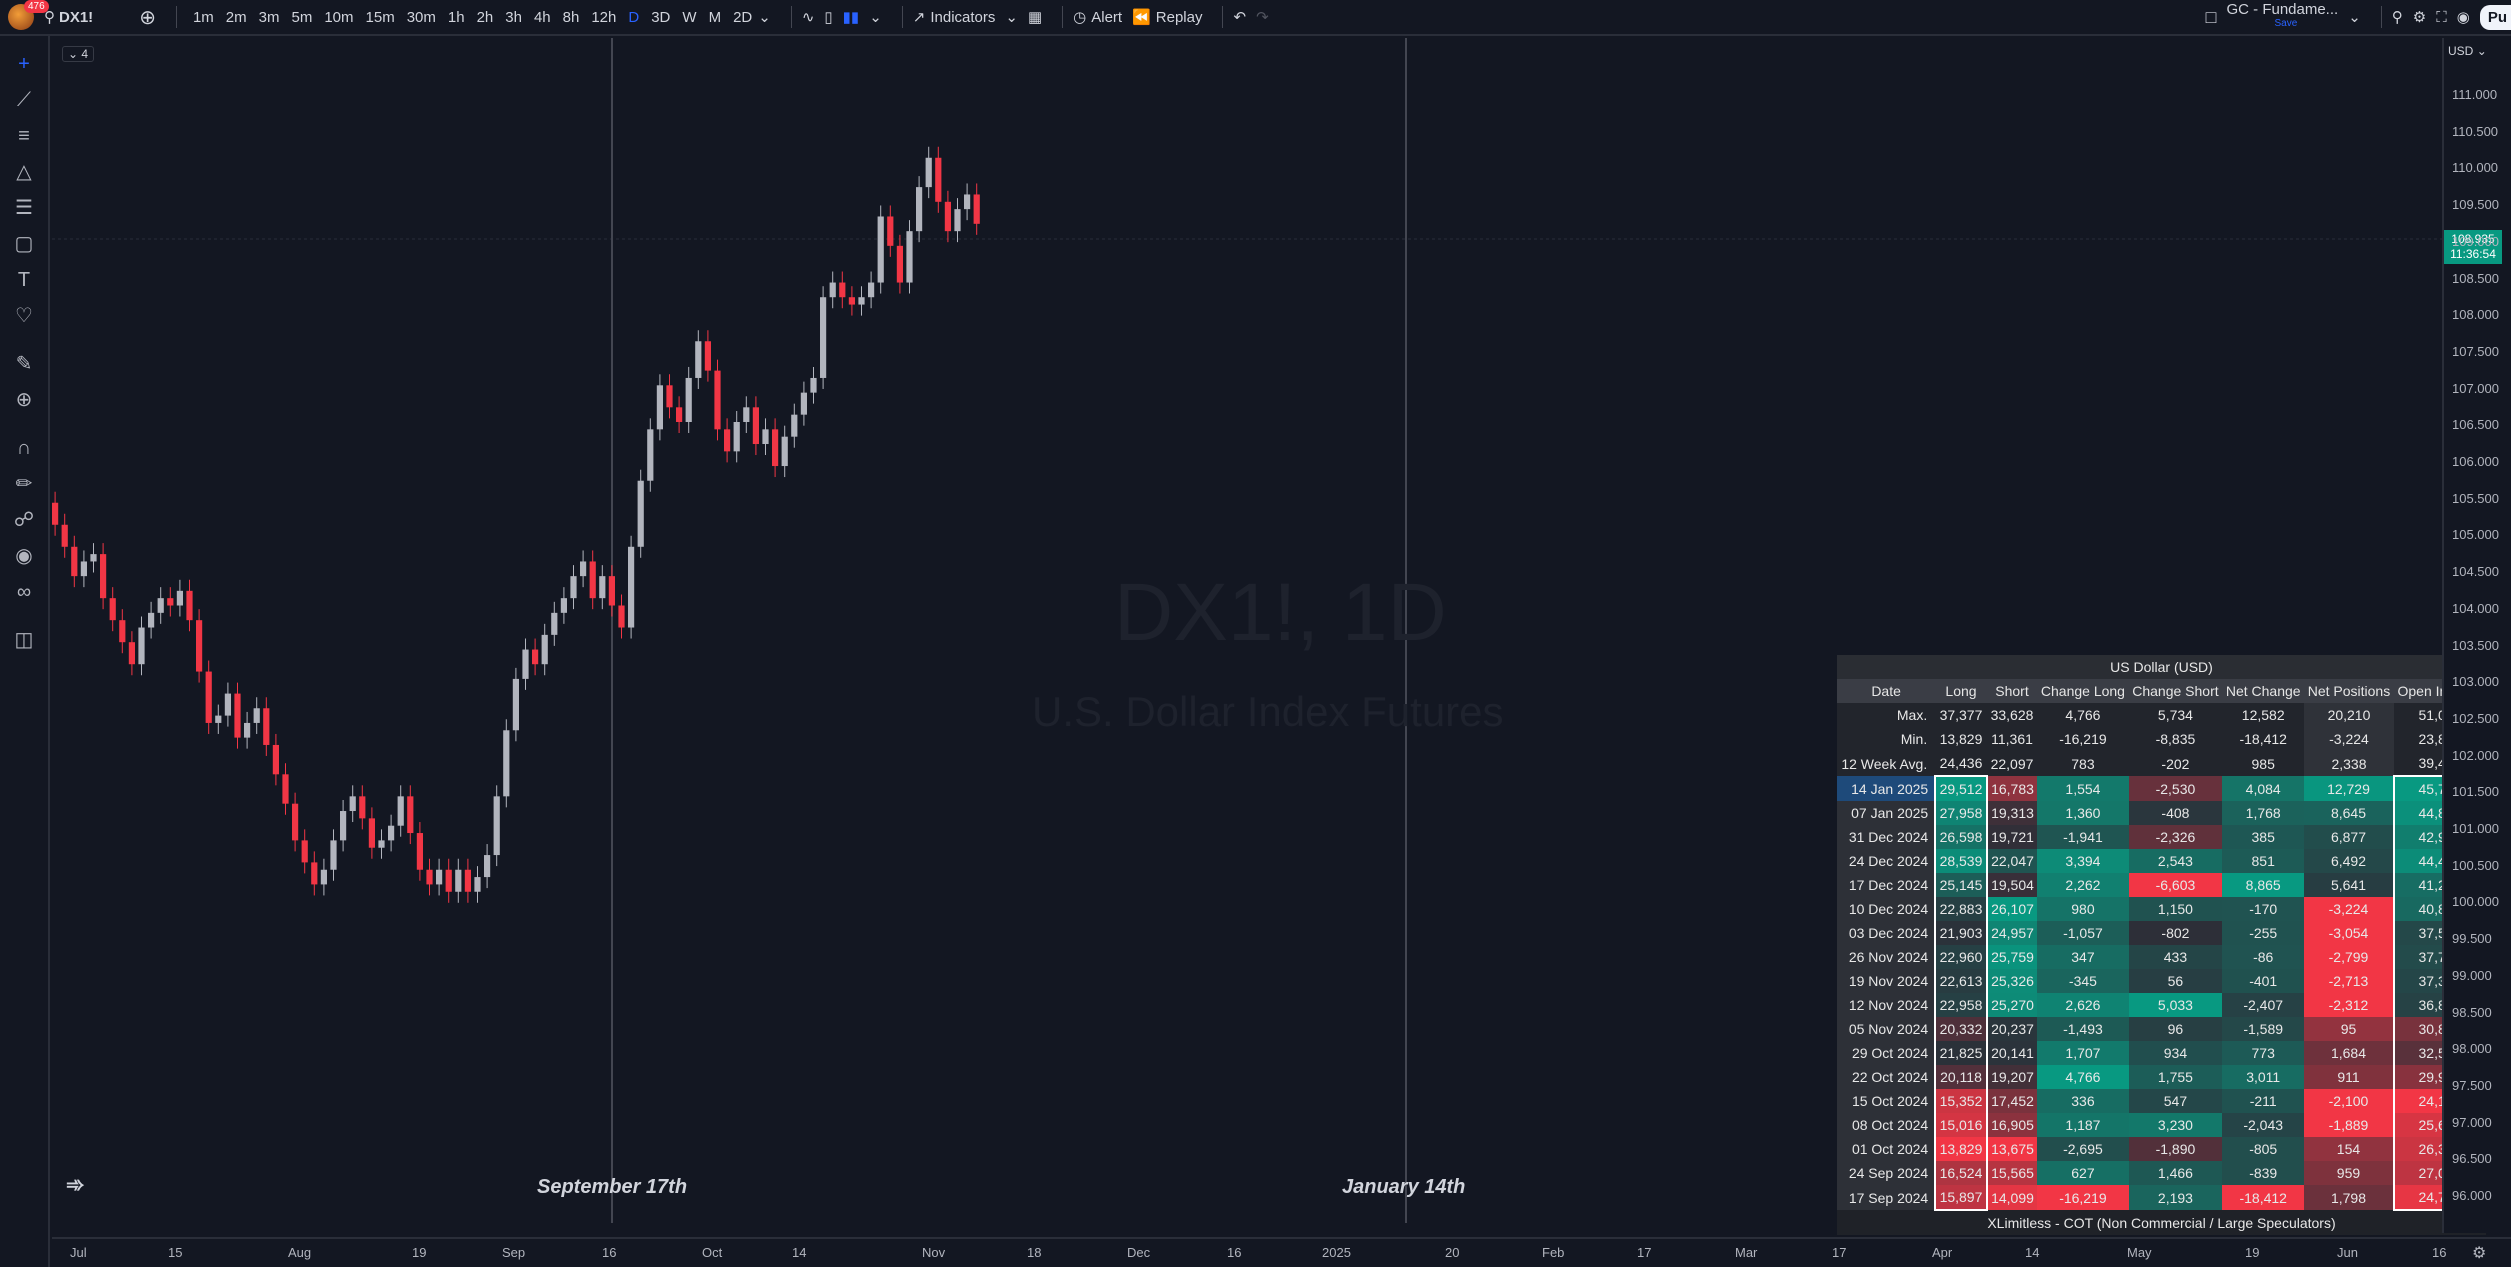  I want to click on measure-tool: ✎, so click(24, 364).